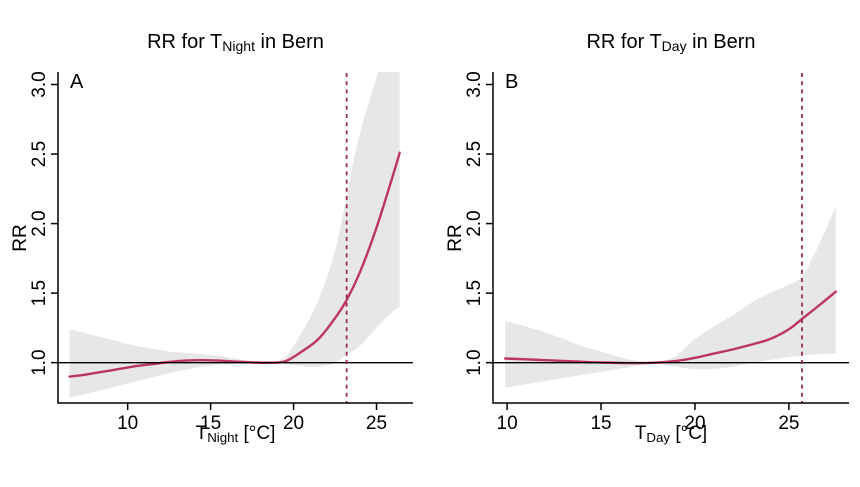  Describe the element at coordinates (223, 437) in the screenshot. I see `panel-a-xlabel-sub: Night` at that location.